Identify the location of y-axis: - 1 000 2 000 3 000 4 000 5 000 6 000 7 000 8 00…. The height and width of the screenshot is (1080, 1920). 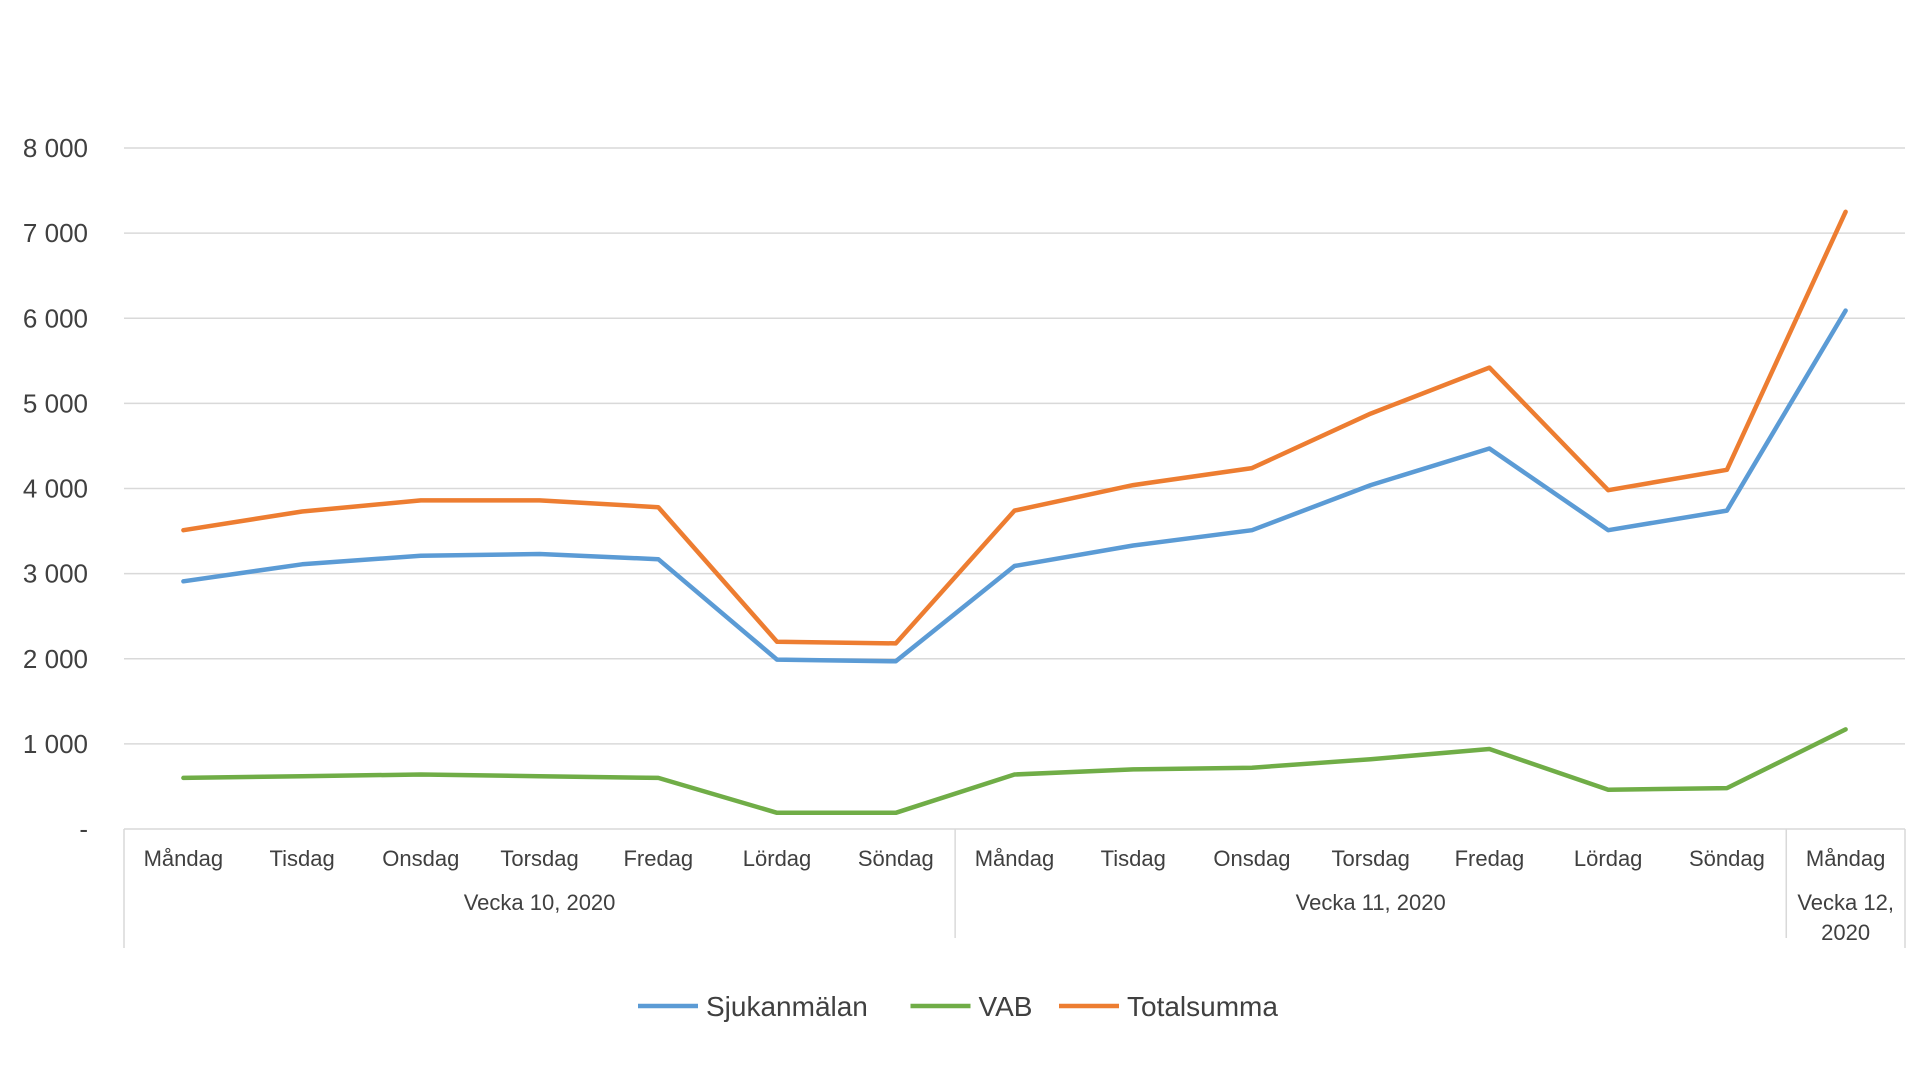
(55, 488).